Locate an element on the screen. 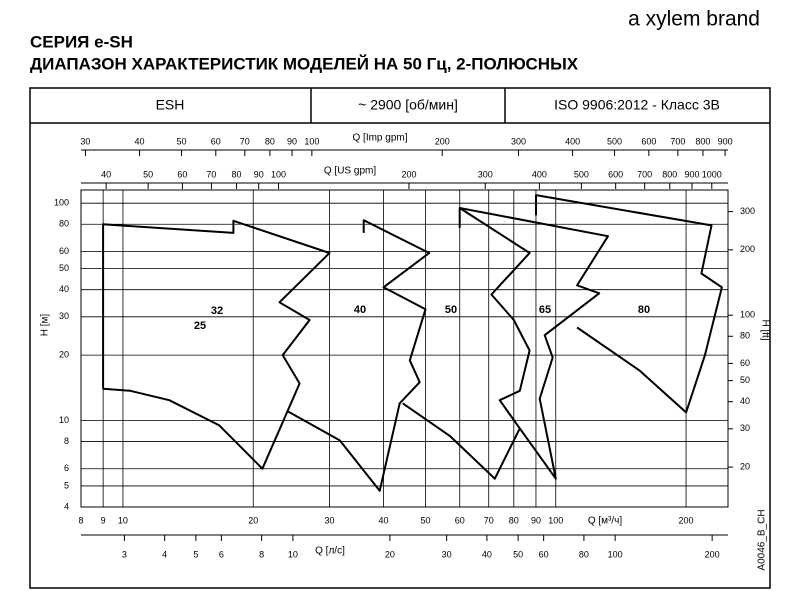 The image size is (800, 598). secondary-tick-label: 5 is located at coordinates (195, 554).